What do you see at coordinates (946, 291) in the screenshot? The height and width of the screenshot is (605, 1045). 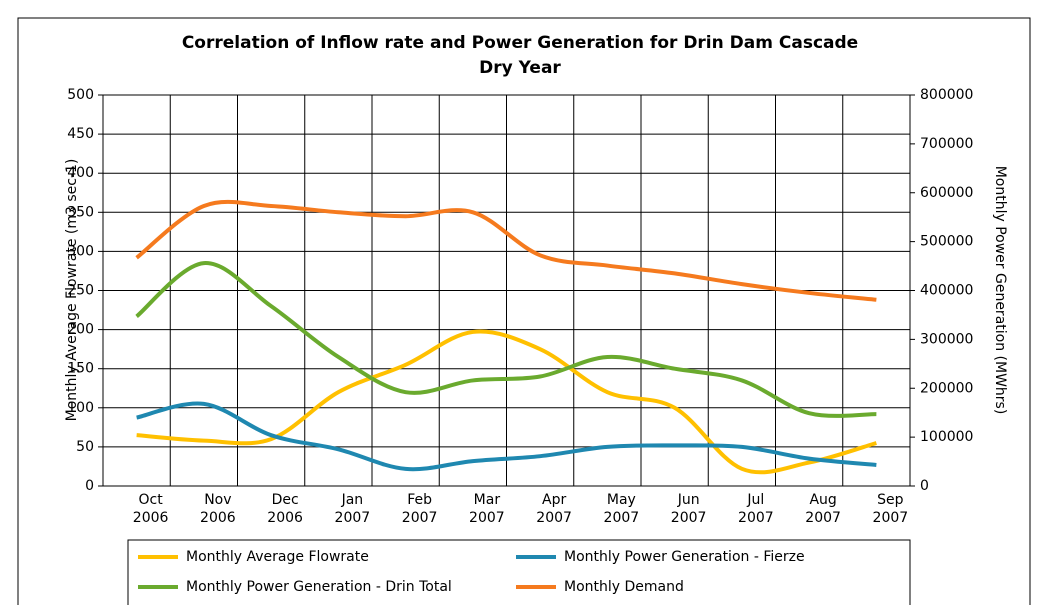 I see `y2-tick-label: 400000` at bounding box center [946, 291].